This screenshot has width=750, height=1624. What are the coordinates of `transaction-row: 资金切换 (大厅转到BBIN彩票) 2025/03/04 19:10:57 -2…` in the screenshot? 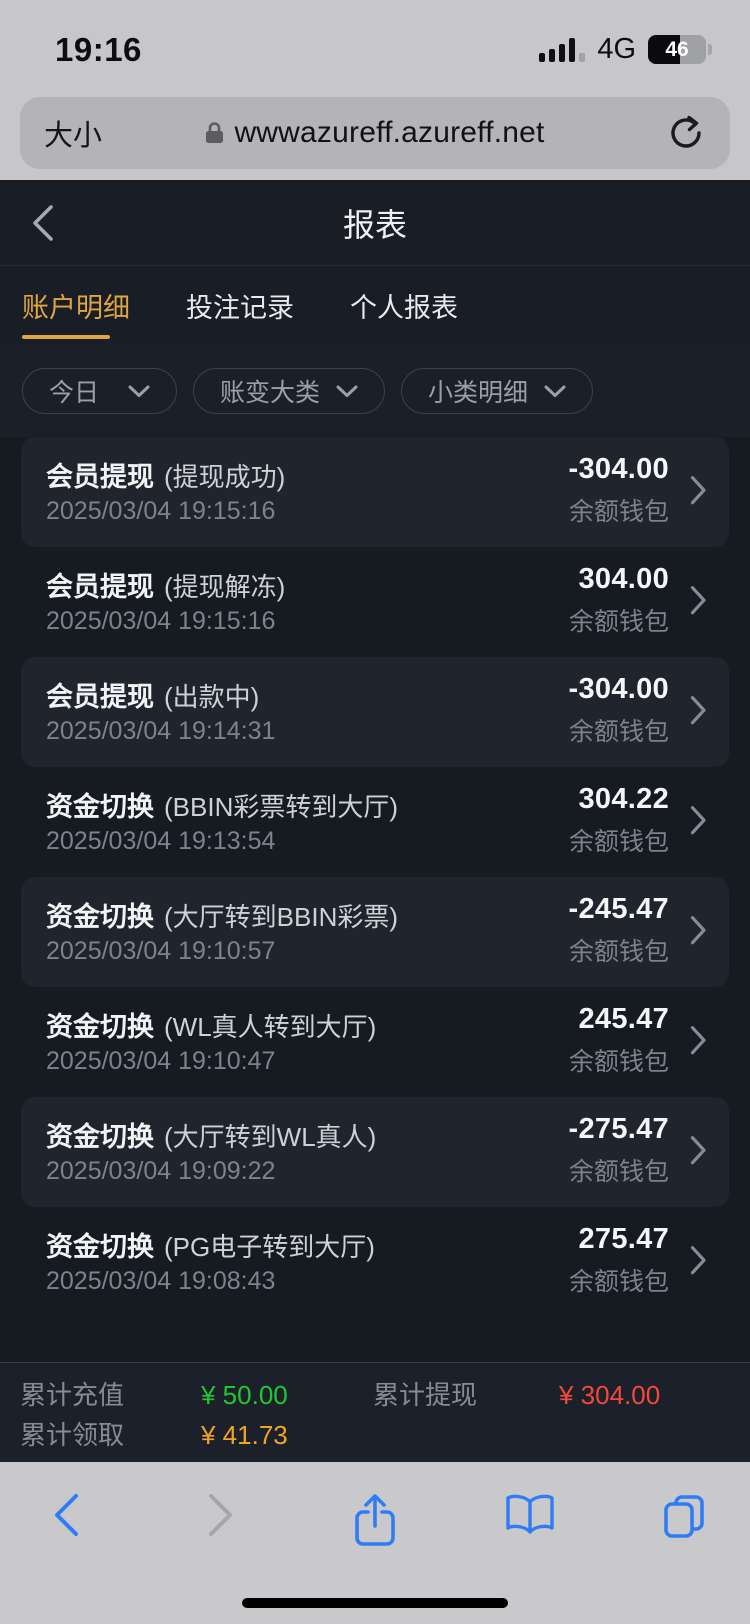 It's located at (375, 932).